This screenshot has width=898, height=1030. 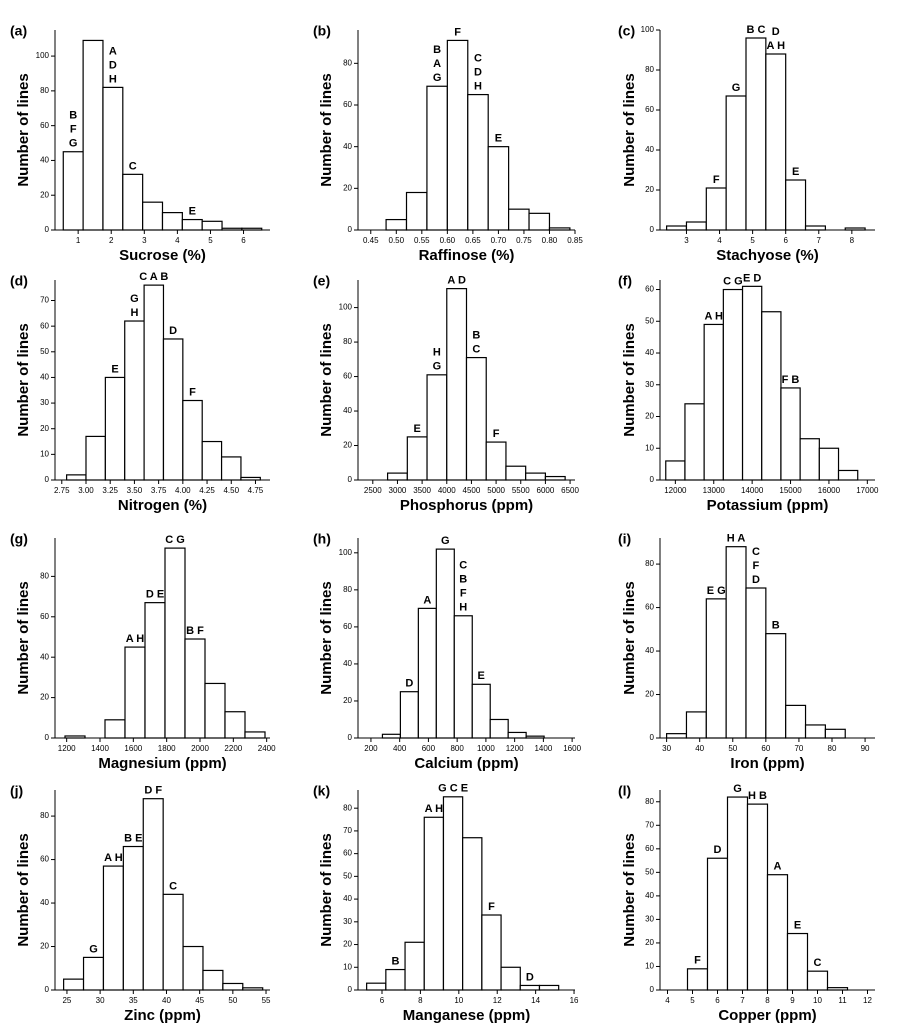 I want to click on x-tick-label: 17000, so click(x=867, y=490).